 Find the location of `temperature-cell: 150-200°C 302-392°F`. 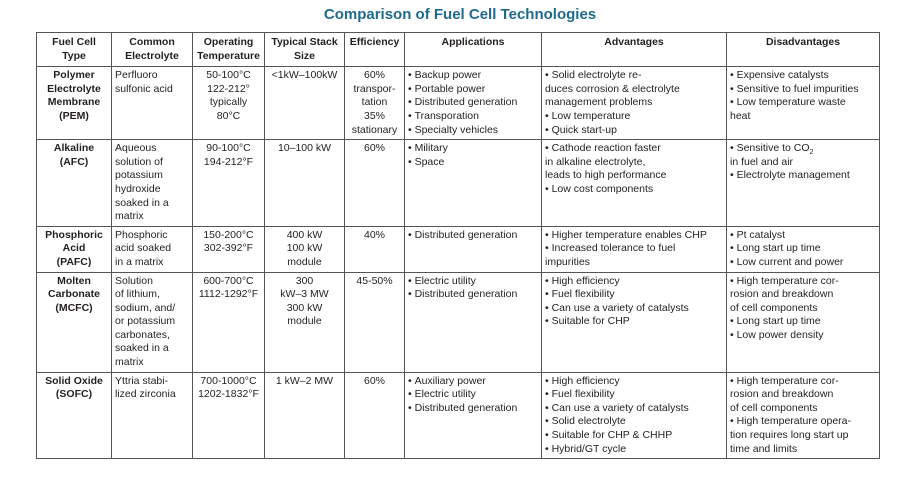

temperature-cell: 150-200°C 302-392°F is located at coordinates (228, 249).